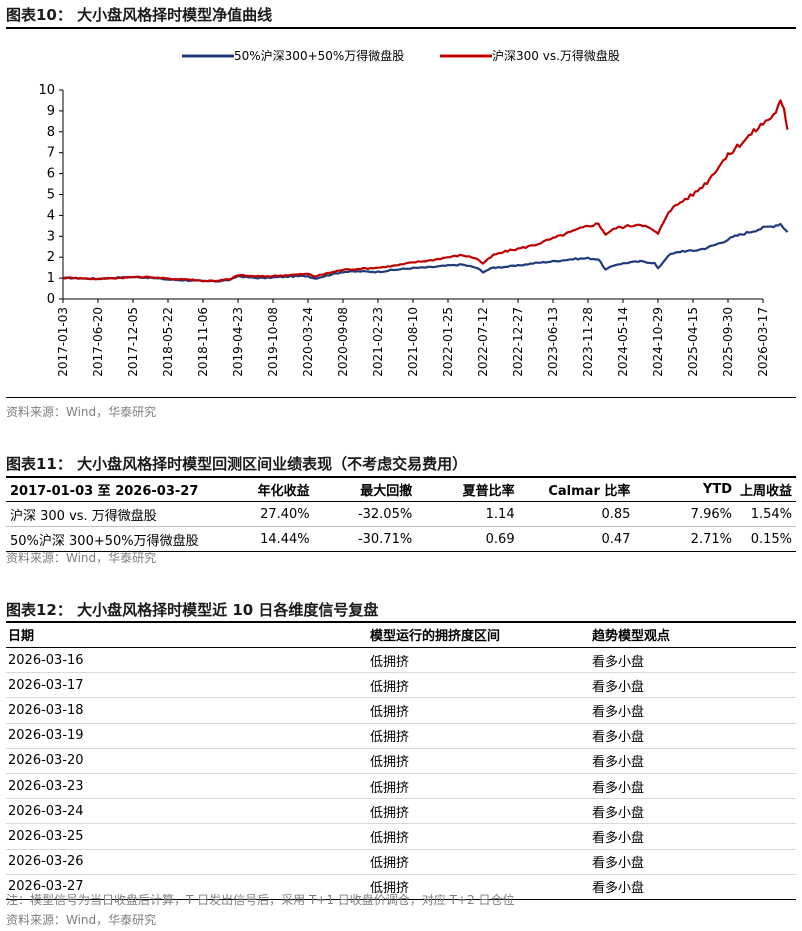 The height and width of the screenshot is (931, 802). What do you see at coordinates (518, 342) in the screenshot?
I see `x-tick-label: 2022-12-27` at bounding box center [518, 342].